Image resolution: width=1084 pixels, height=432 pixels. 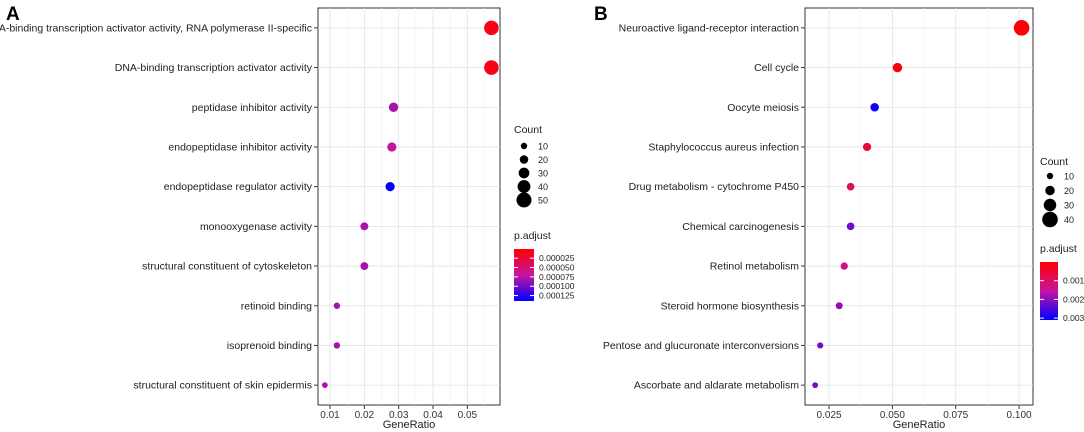 What do you see at coordinates (755, 267) in the screenshot?
I see `category-label: Retinol metabolism` at bounding box center [755, 267].